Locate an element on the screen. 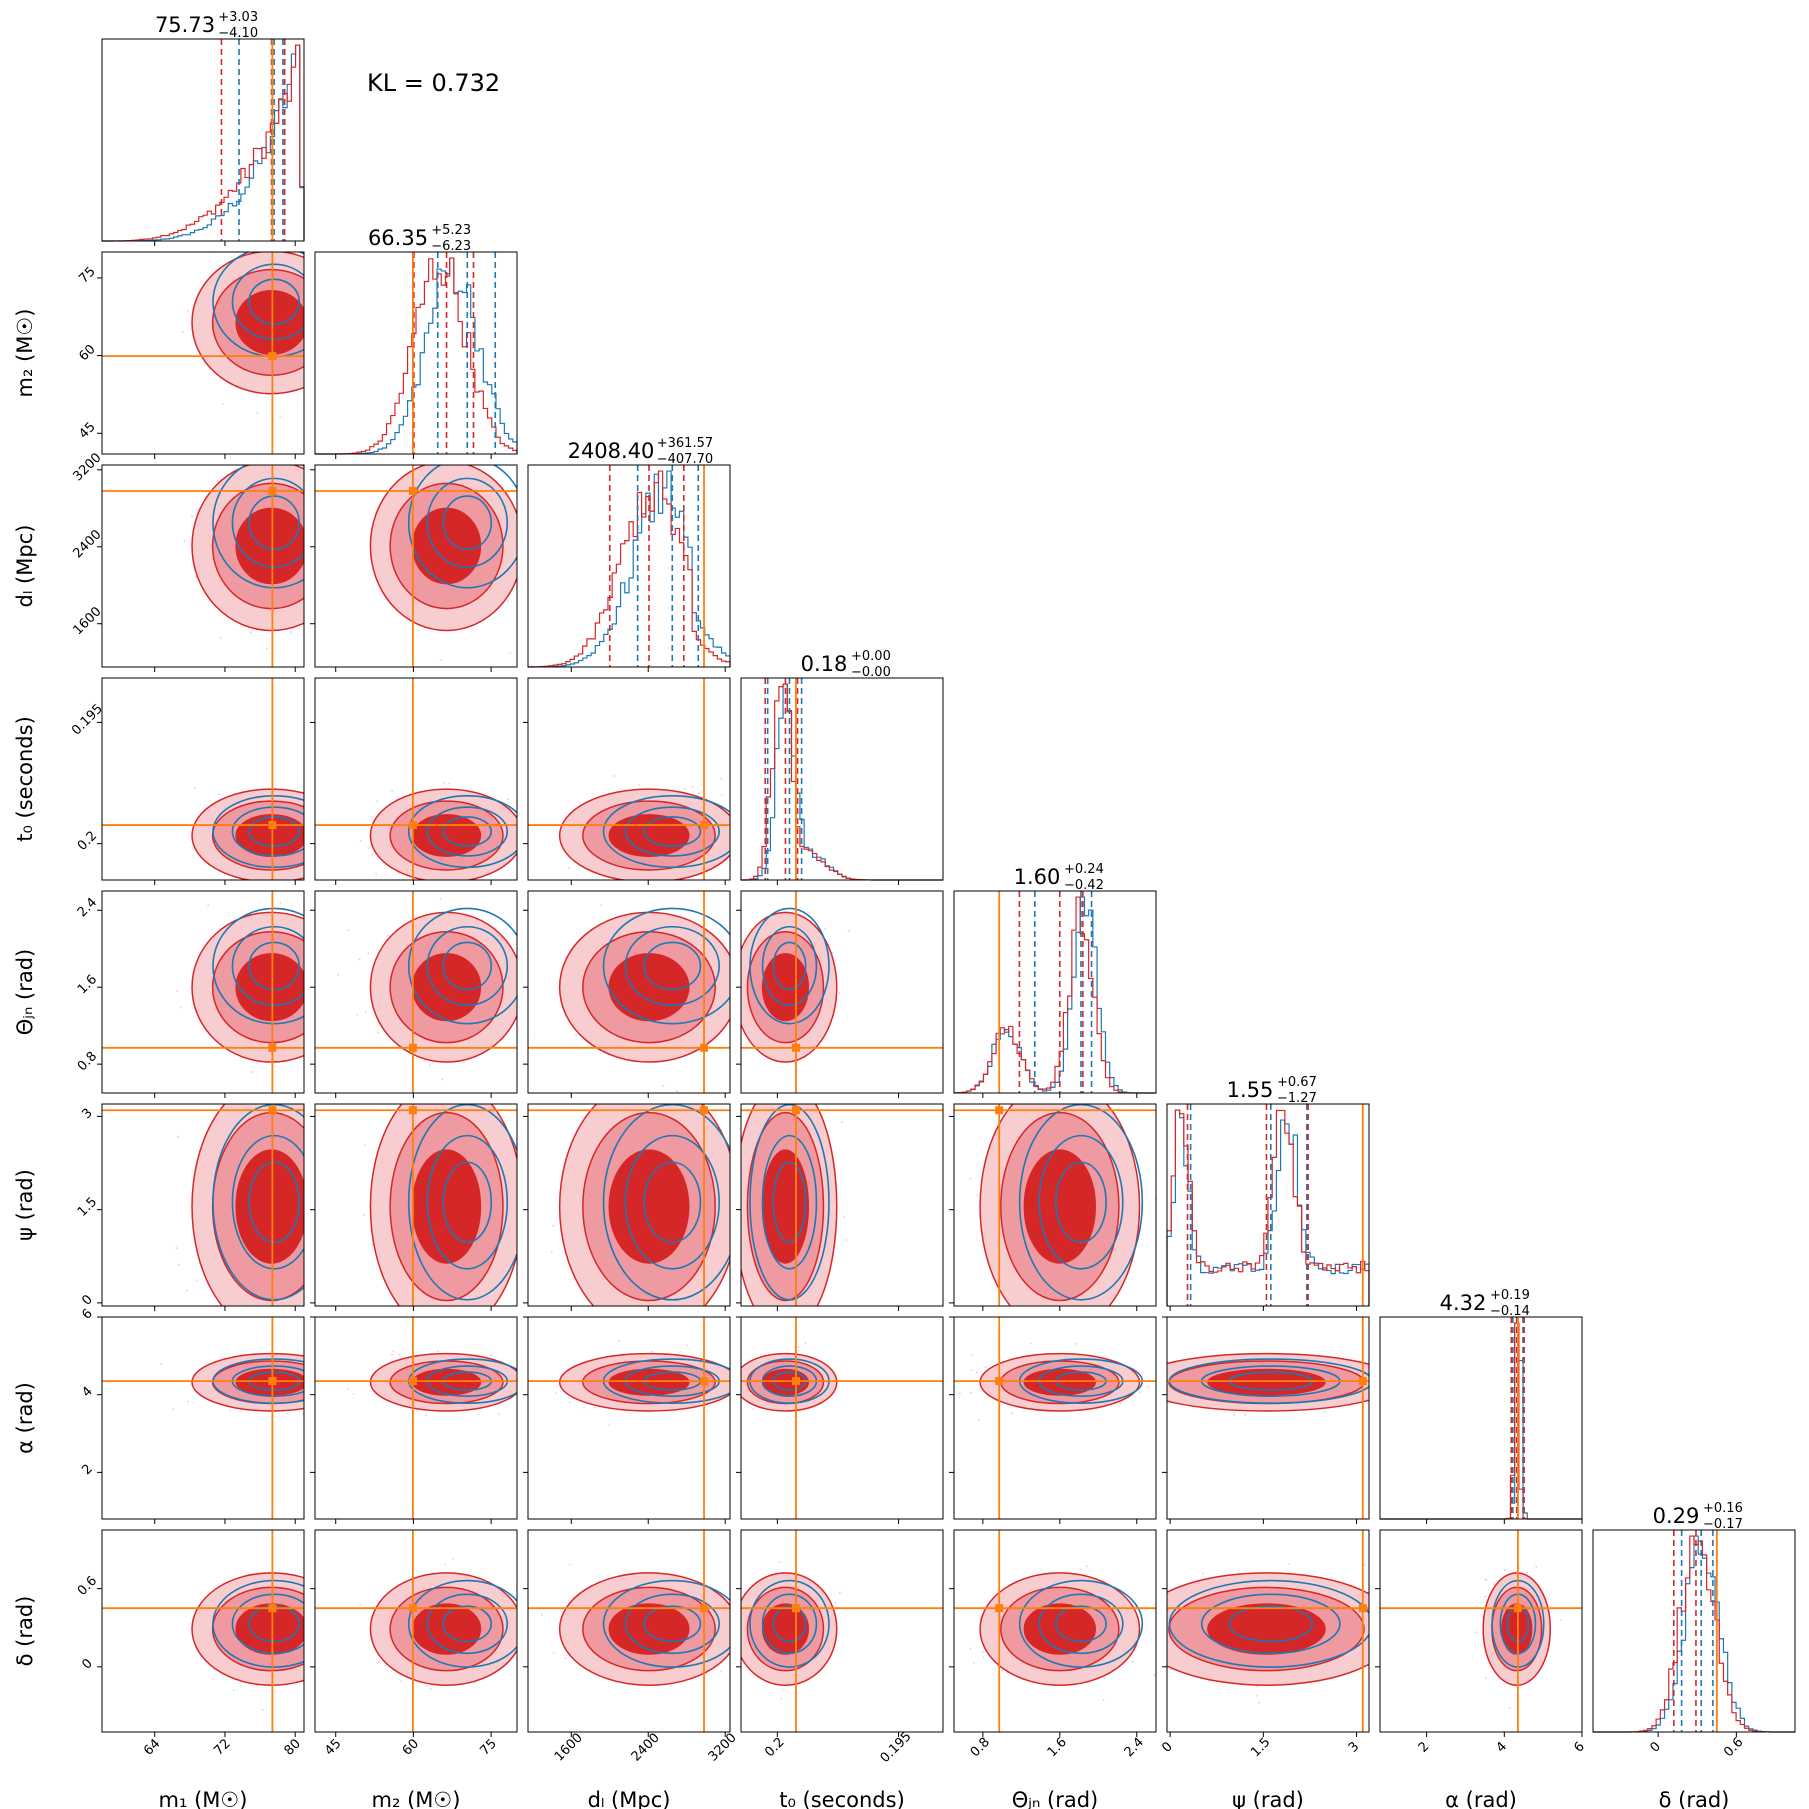 This screenshot has width=1809, height=1809. x-tick-label: 4 is located at coordinates (1502, 1747).